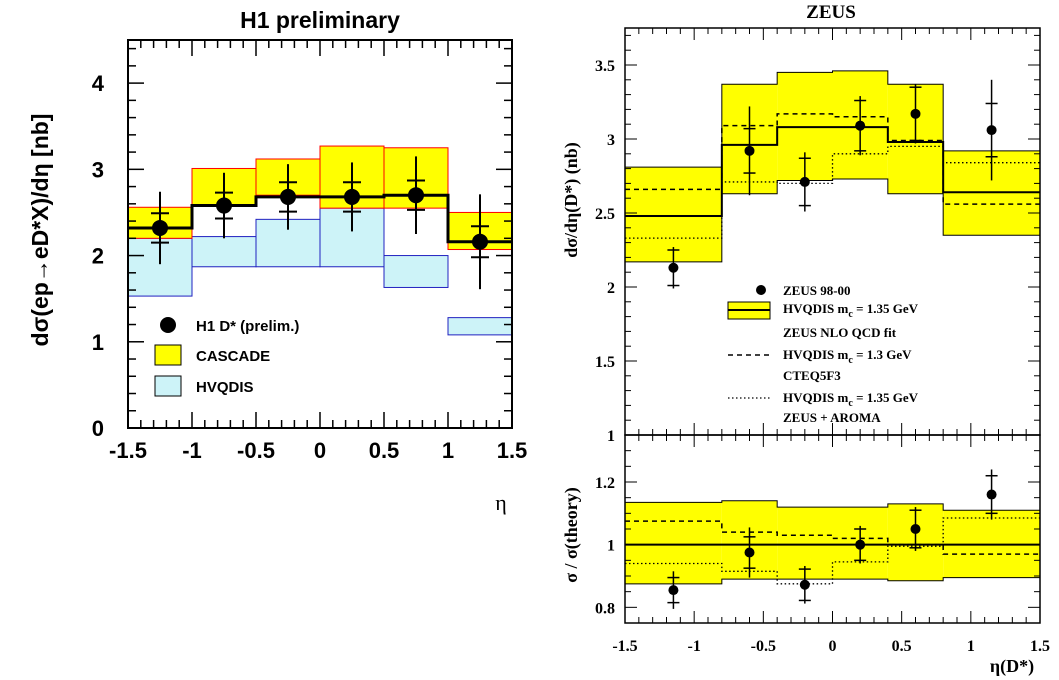 This screenshot has height=680, width=1059. What do you see at coordinates (817, 290) in the screenshot?
I see `legend-zeus-label: ZEUS 98-00` at bounding box center [817, 290].